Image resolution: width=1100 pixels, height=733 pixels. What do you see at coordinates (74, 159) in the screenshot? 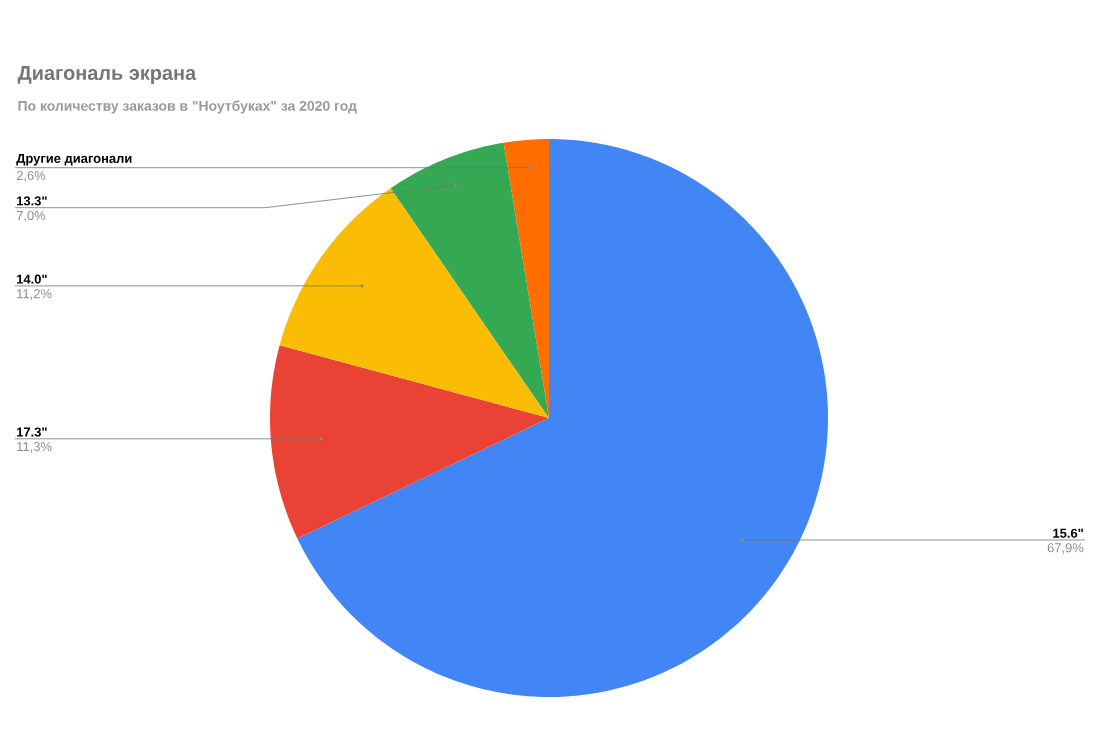
I see `slice-label: Другие диагонали` at bounding box center [74, 159].